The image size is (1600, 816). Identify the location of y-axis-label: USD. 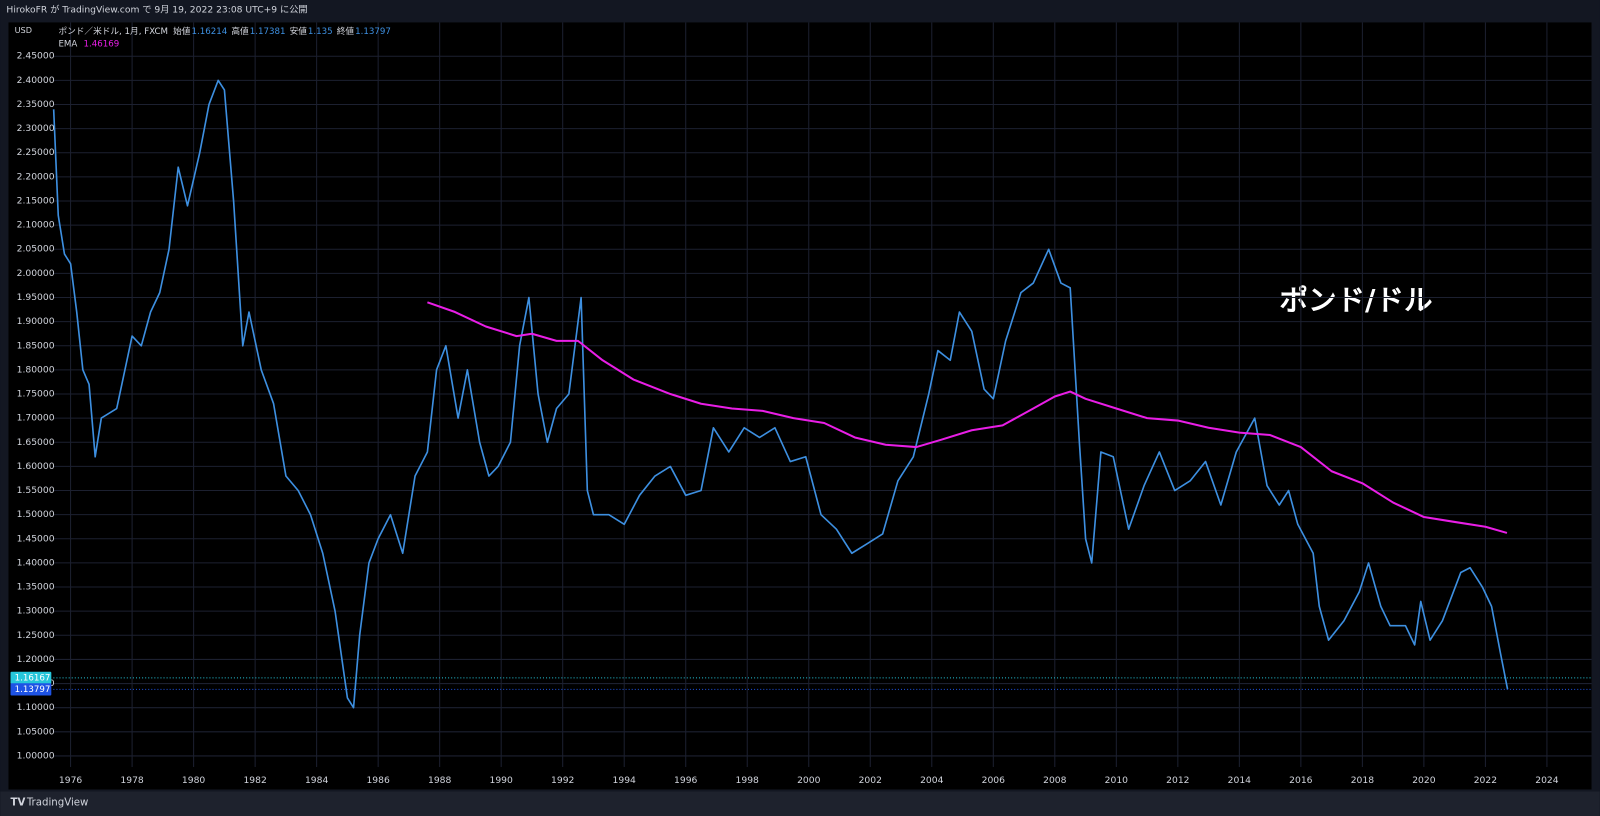
(23, 30).